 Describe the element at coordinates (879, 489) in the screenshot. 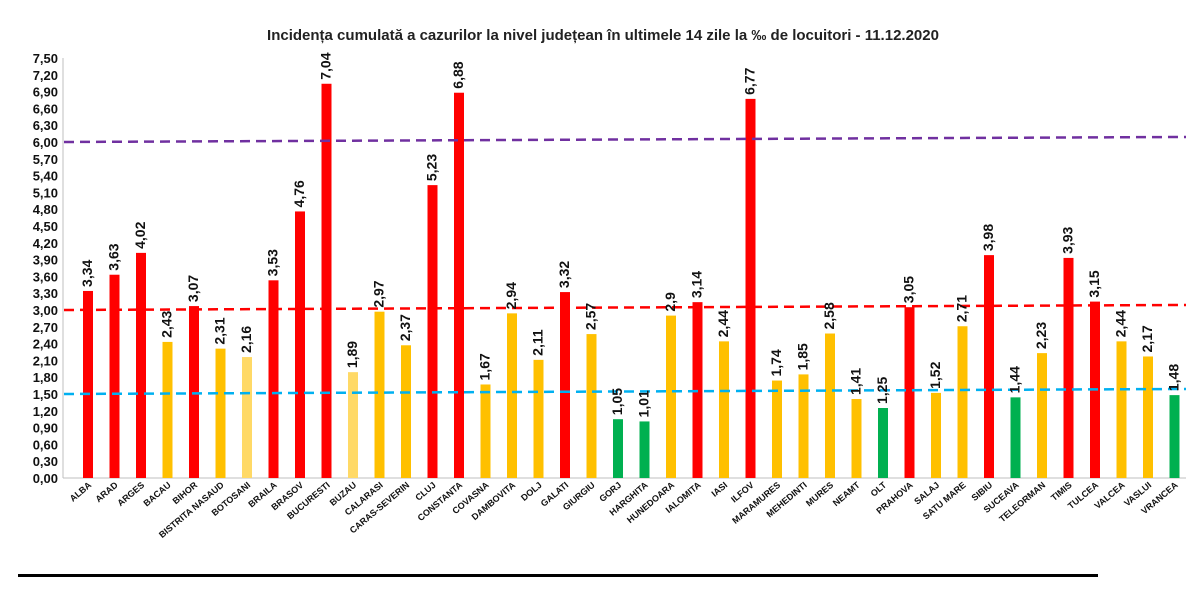

I see `x-tick-label: OLT` at that location.